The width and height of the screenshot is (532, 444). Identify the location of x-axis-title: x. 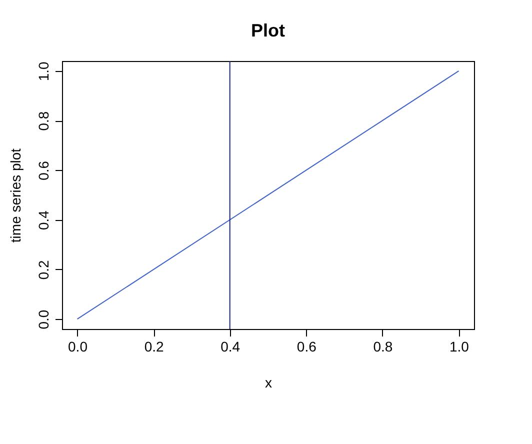
(268, 382).